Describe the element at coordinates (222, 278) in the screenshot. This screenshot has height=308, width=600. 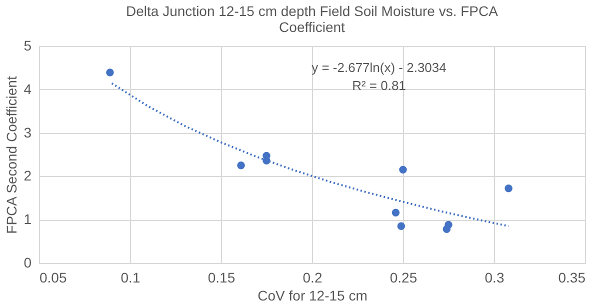
I see `x-tick-label: 0.15` at that location.